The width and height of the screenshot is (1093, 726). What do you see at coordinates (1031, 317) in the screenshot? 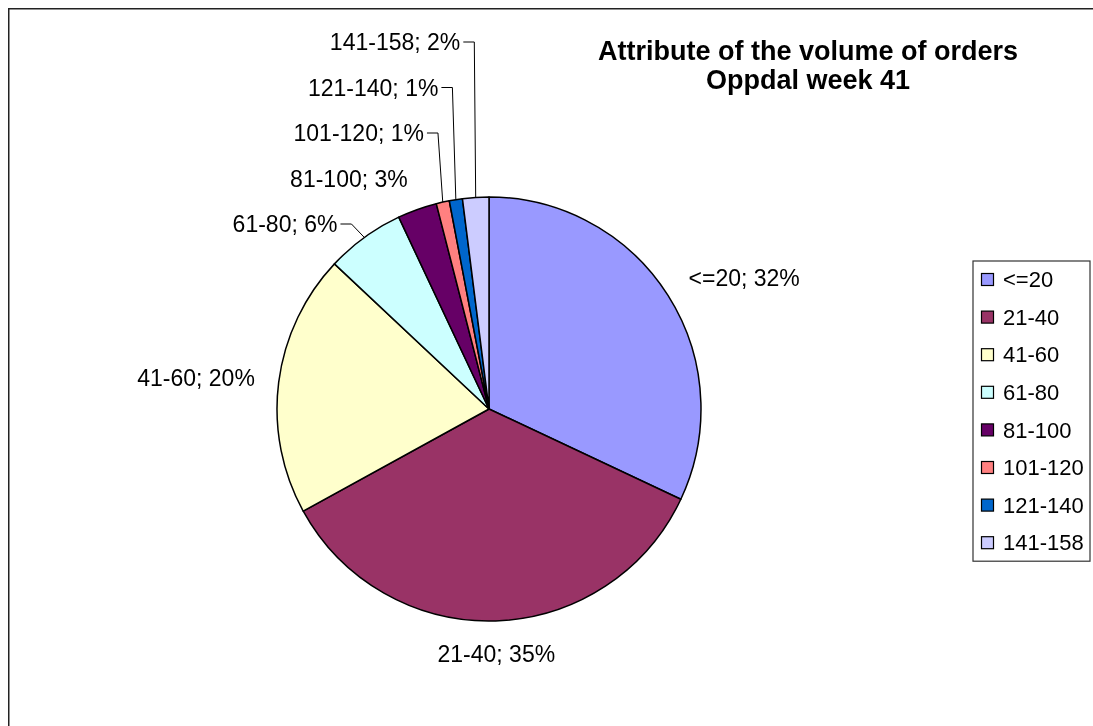
I see `legend-label: 21-40` at bounding box center [1031, 317].